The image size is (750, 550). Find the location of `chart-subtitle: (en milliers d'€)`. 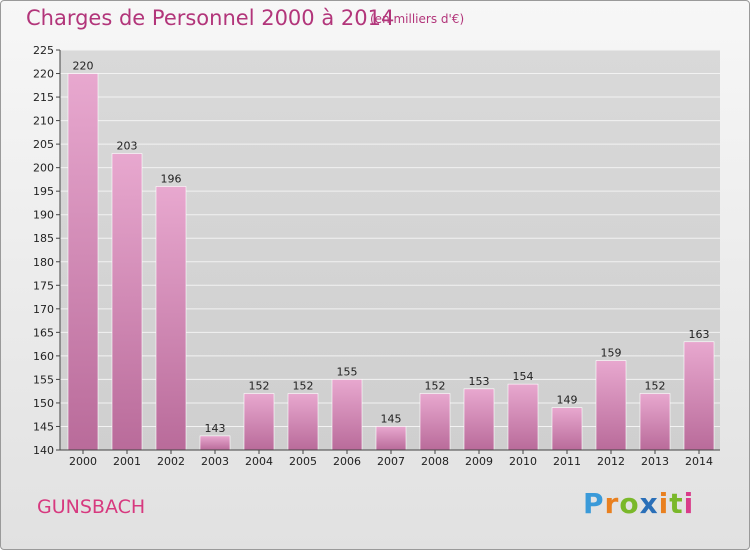

chart-subtitle: (en milliers d'€) is located at coordinates (417, 19).